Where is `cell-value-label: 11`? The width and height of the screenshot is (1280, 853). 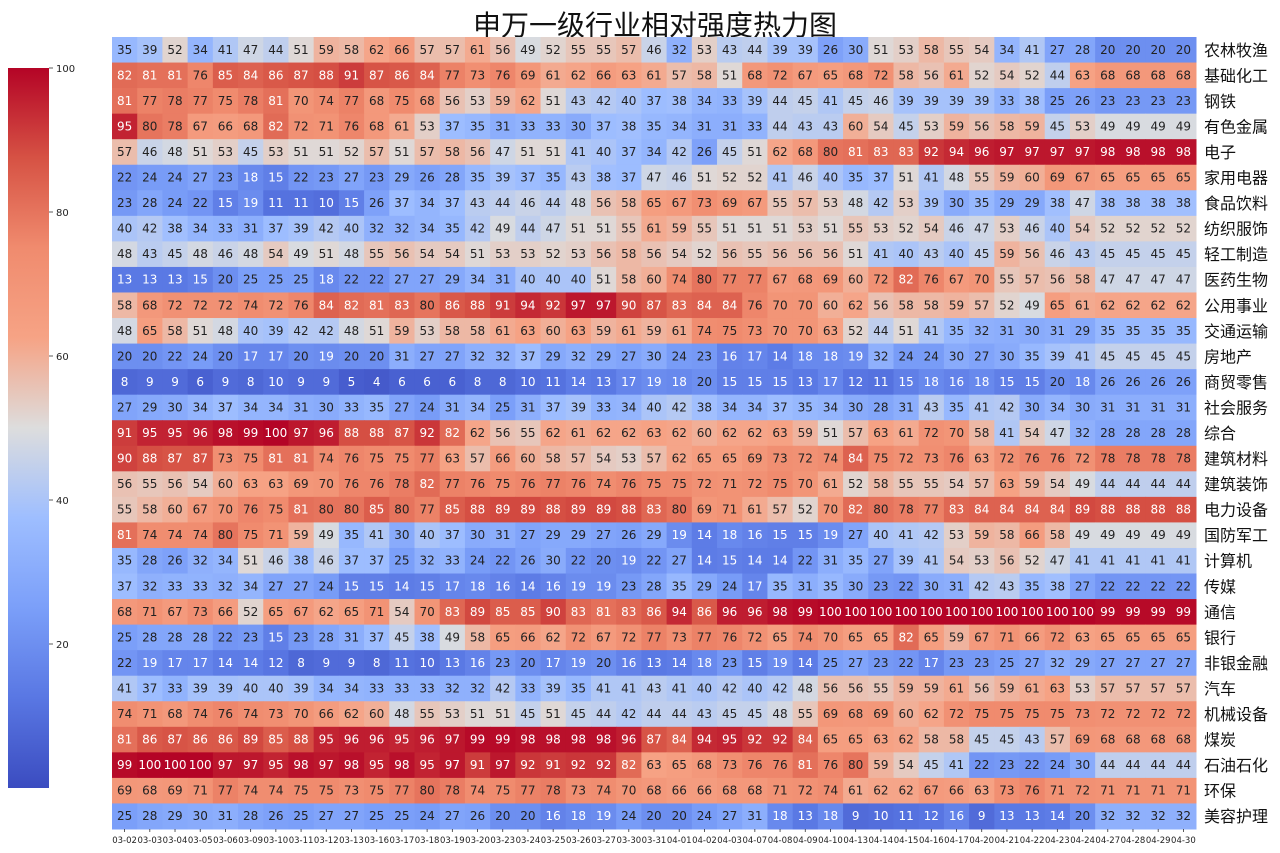
cell-value-label: 11 is located at coordinates (553, 382).